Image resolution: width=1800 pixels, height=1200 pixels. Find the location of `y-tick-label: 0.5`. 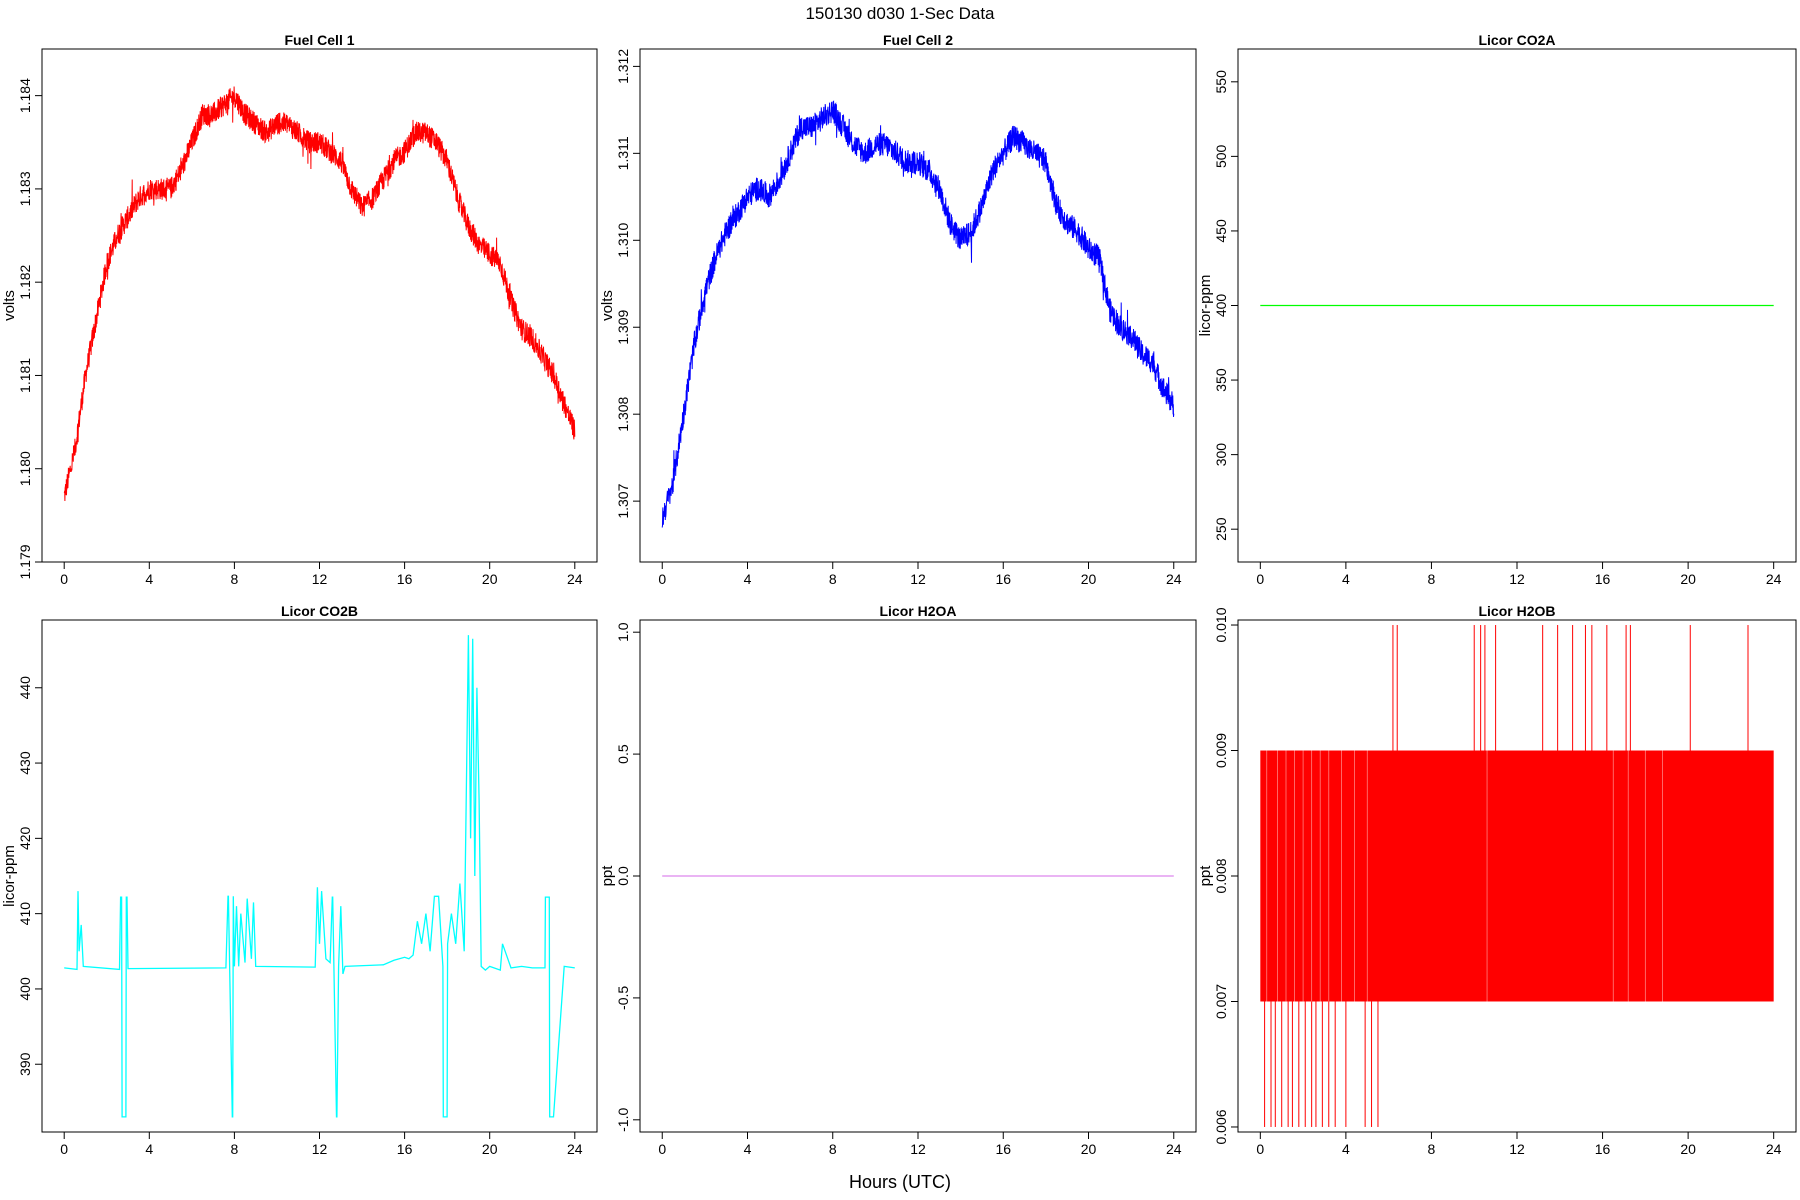

y-tick-label: 0.5 is located at coordinates (623, 754).